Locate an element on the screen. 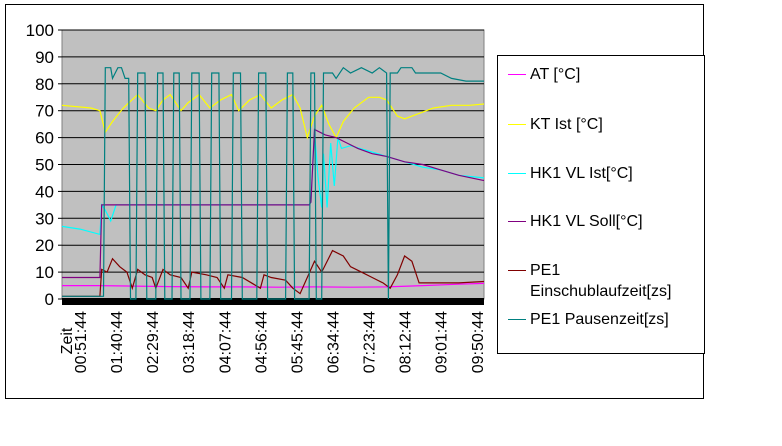 This screenshot has height=446, width=782. y-tick-label: 60 is located at coordinates (44, 138).